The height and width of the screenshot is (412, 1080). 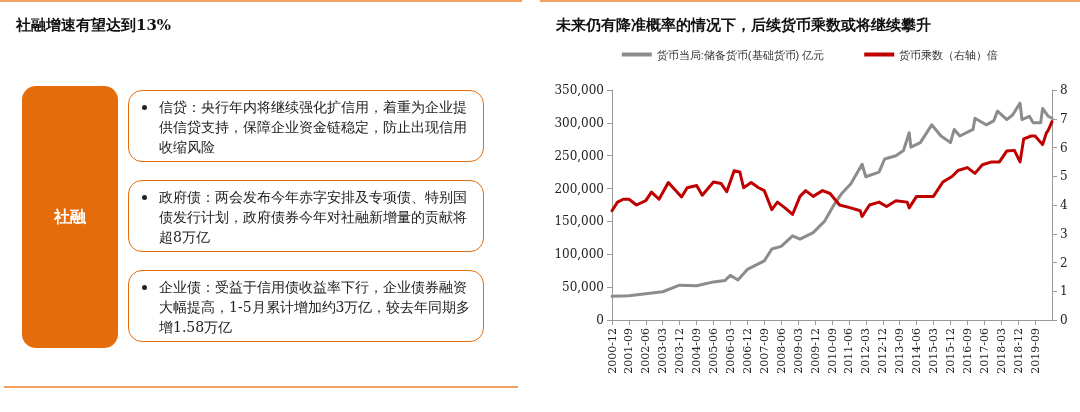 What do you see at coordinates (1064, 90) in the screenshot?
I see `y2-tick-label: 8` at bounding box center [1064, 90].